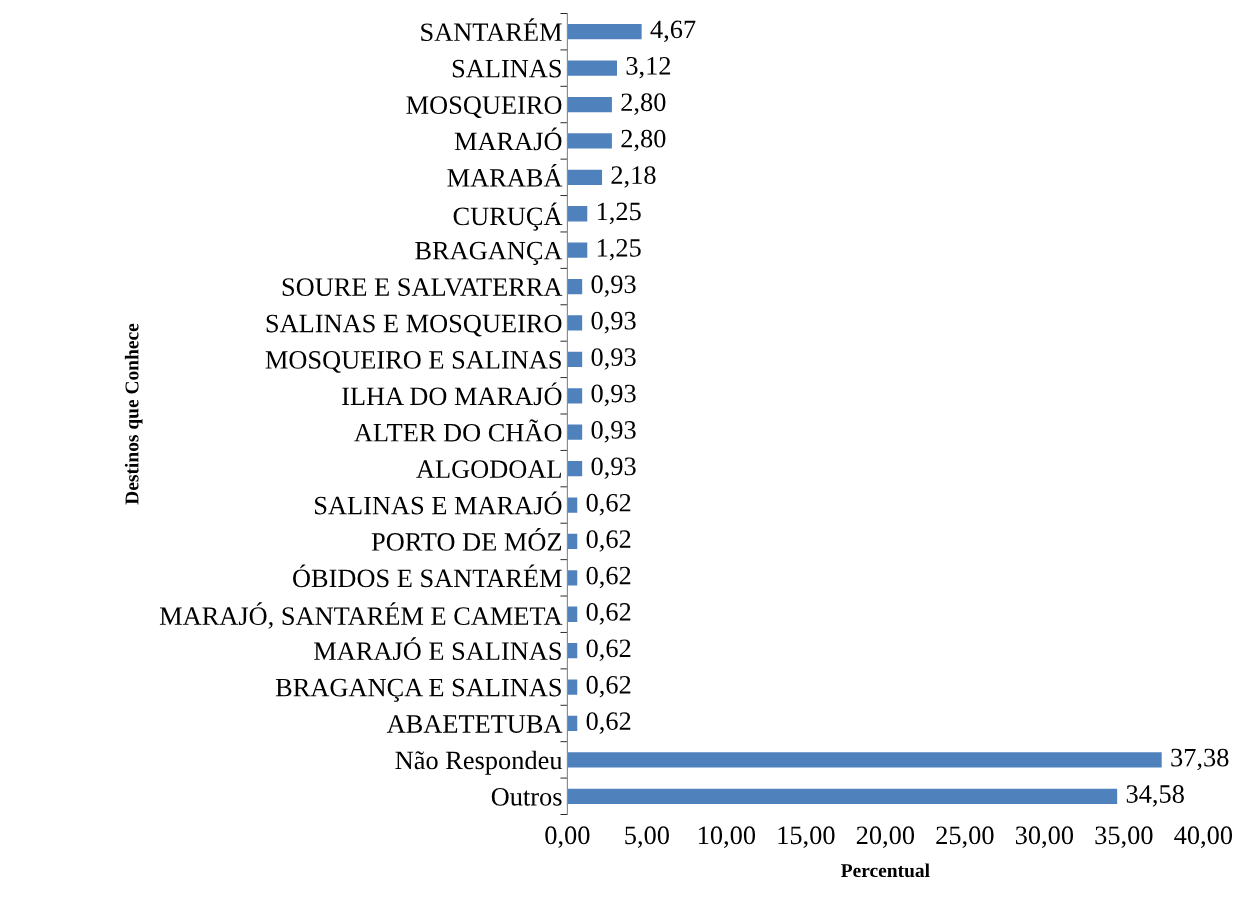  What do you see at coordinates (647, 837) in the screenshot?
I see `x-tick-label: 5,00` at bounding box center [647, 837].